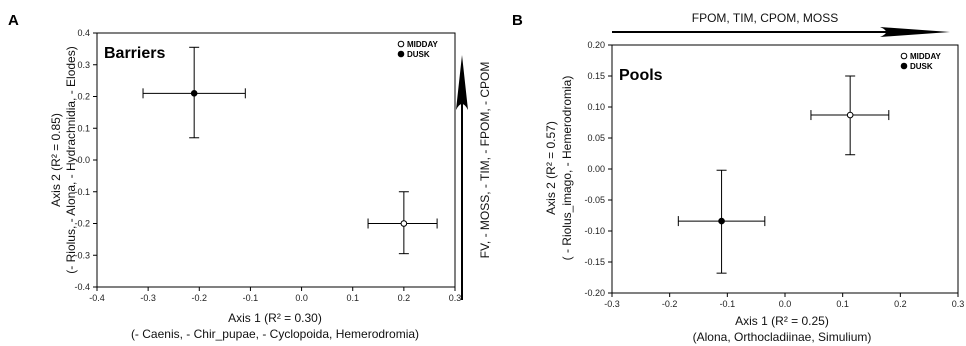 The width and height of the screenshot is (966, 346). Describe the element at coordinates (301, 298) in the screenshot. I see `panel-a-x-tick-label: 0.0` at that location.